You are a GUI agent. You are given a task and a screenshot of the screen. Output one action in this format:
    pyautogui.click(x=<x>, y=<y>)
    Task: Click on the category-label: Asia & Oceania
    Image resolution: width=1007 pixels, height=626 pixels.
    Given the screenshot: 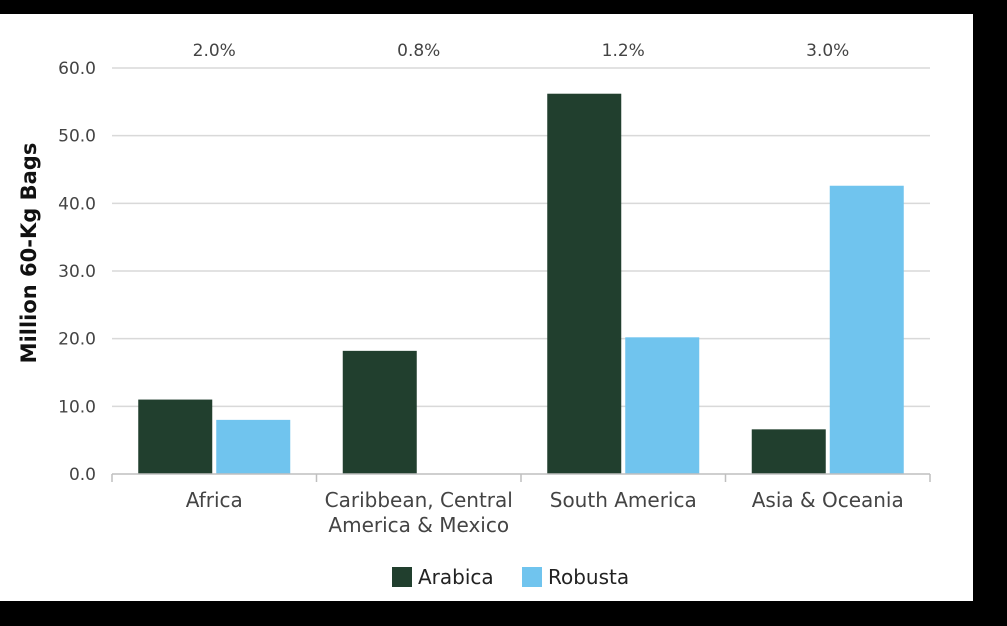 What is the action you would take?
    pyautogui.click(x=828, y=500)
    